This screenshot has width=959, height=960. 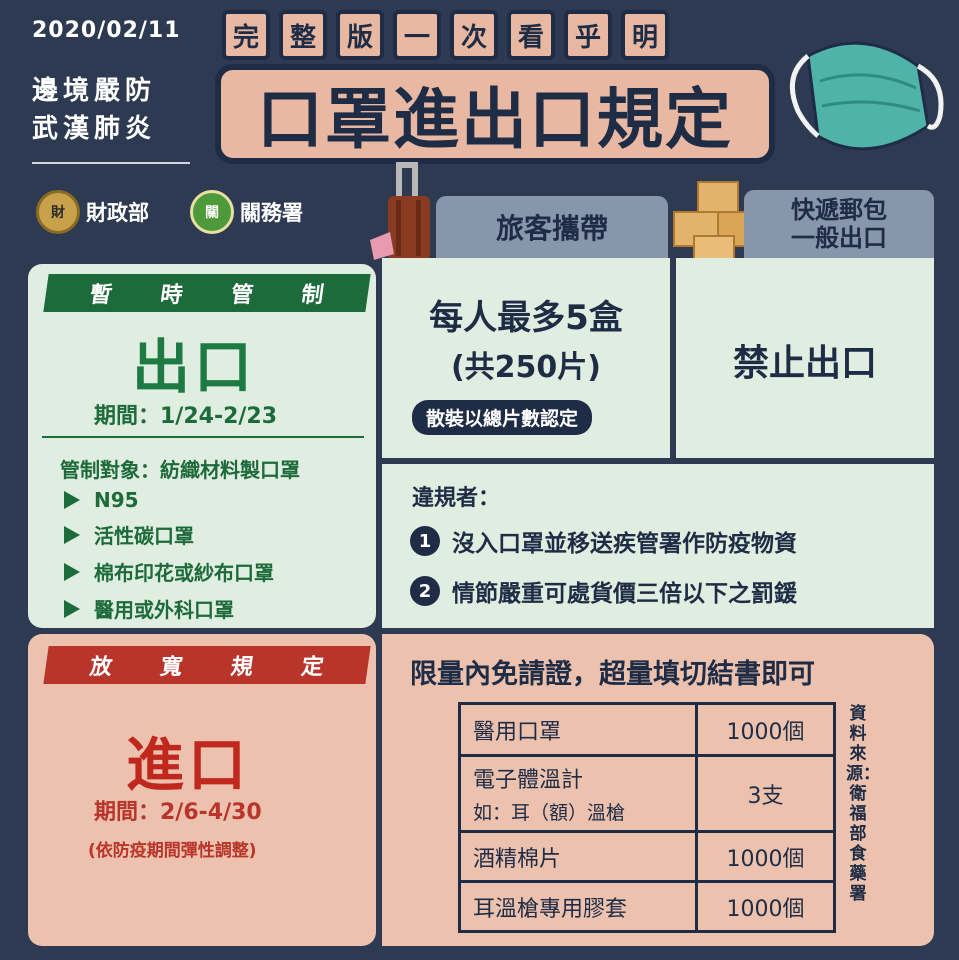 I want to click on subtitle-char: 次, so click(x=474, y=35).